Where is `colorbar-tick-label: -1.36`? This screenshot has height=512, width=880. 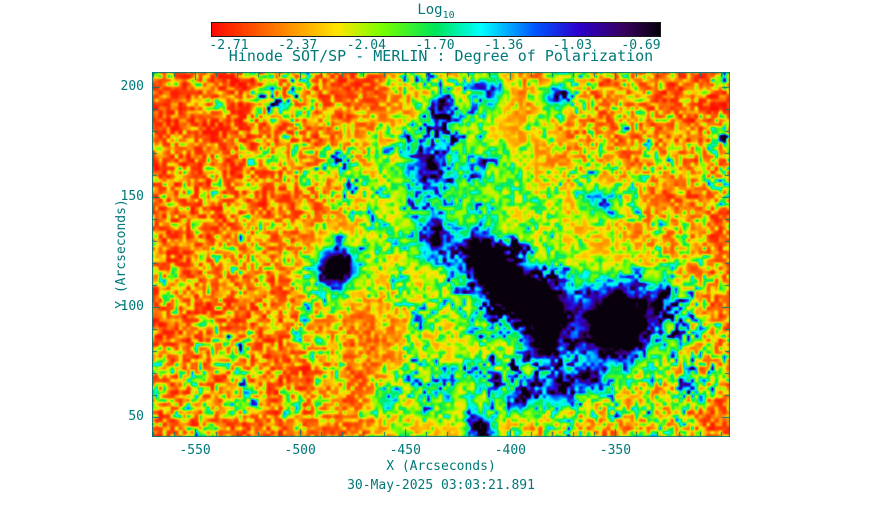
colorbar-tick-label: -1.36 is located at coordinates (504, 45).